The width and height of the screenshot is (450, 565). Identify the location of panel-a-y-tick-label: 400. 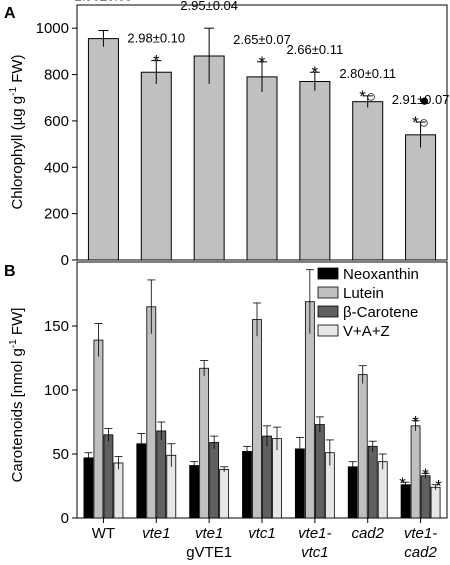
(56, 167).